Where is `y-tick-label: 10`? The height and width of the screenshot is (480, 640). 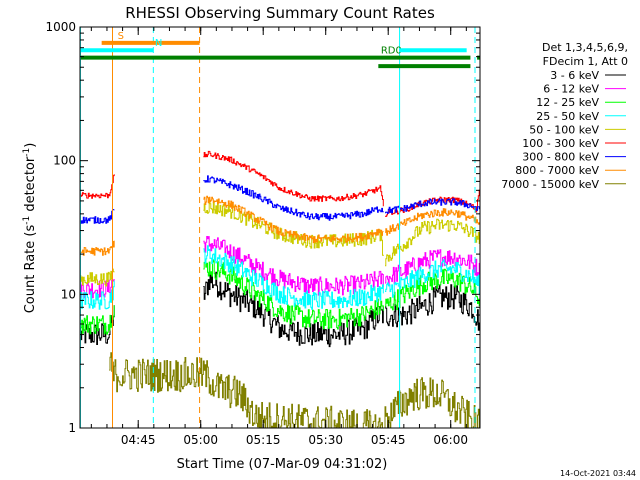 y-tick-label: 10 is located at coordinates (68, 294).